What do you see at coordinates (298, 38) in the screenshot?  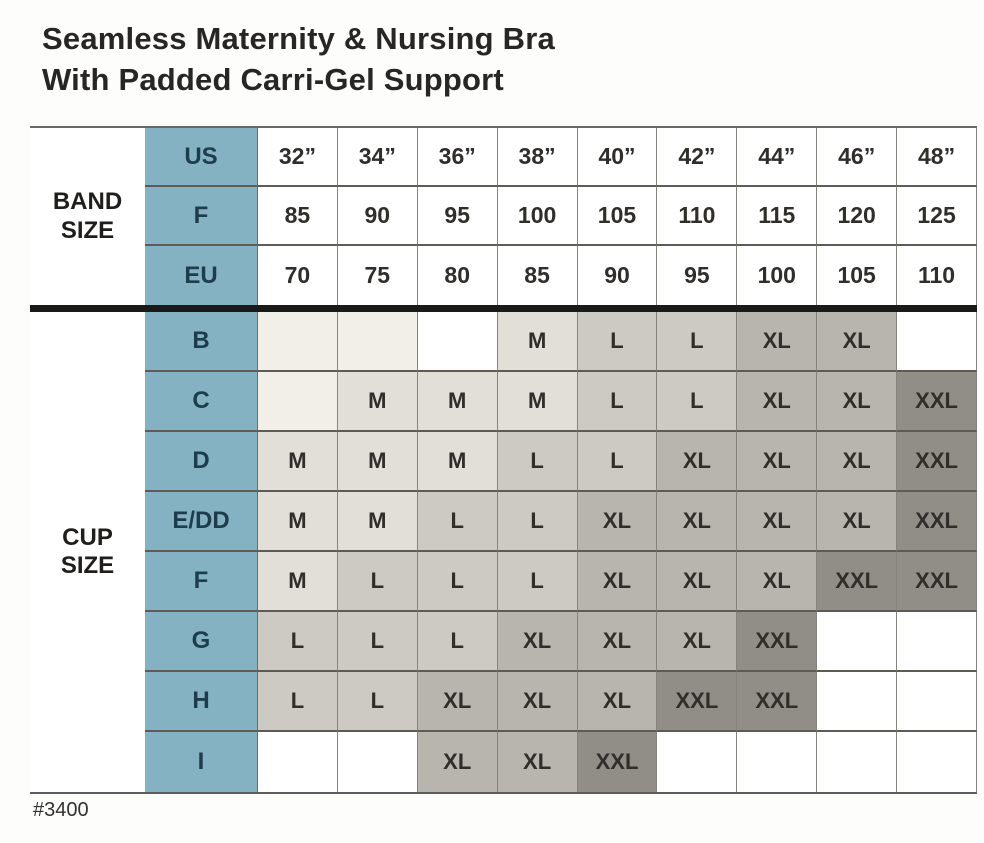 I see `title-line-1: Seamless Maternity & Nursing Bra` at bounding box center [298, 38].